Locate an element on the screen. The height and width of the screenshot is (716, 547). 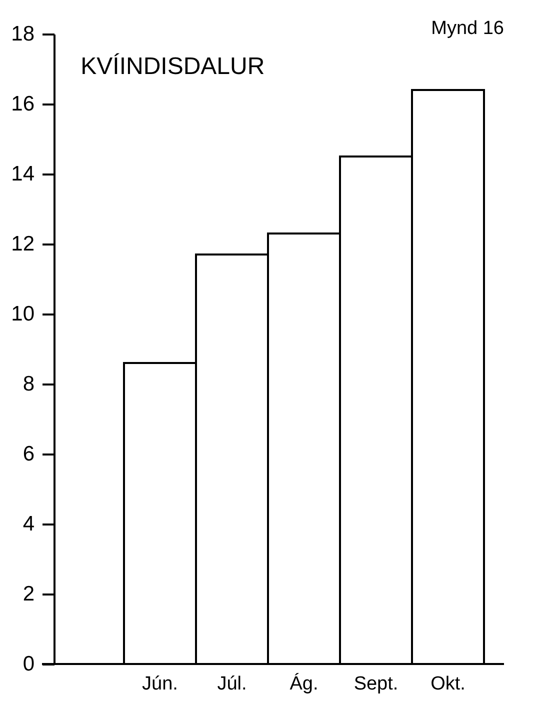
y-tick-label: 14 is located at coordinates (23, 174).